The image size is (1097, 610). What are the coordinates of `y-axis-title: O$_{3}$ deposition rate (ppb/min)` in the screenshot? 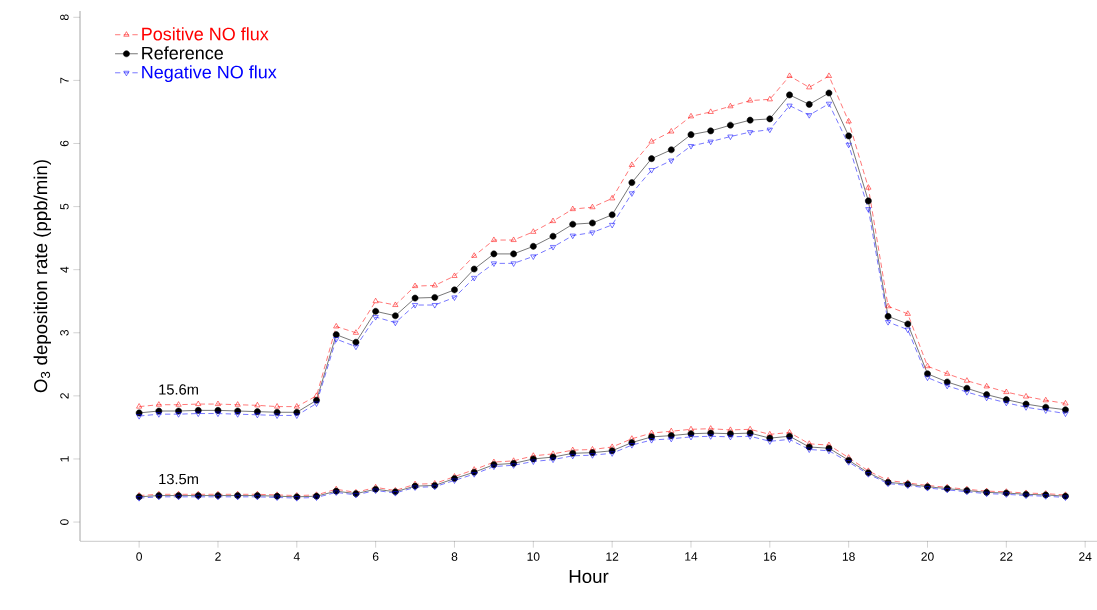 It's located at (42, 276).